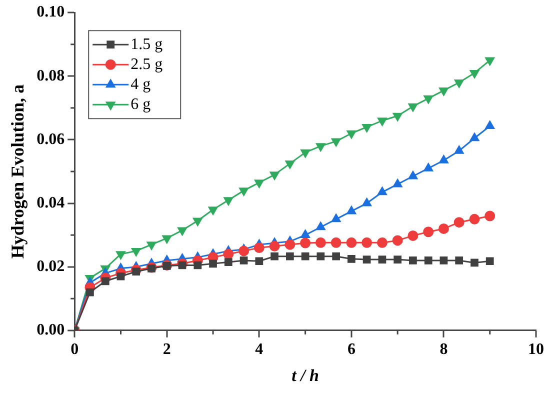 The height and width of the screenshot is (395, 550). What do you see at coordinates (74, 349) in the screenshot?
I see `x-tick-label: 0` at bounding box center [74, 349].